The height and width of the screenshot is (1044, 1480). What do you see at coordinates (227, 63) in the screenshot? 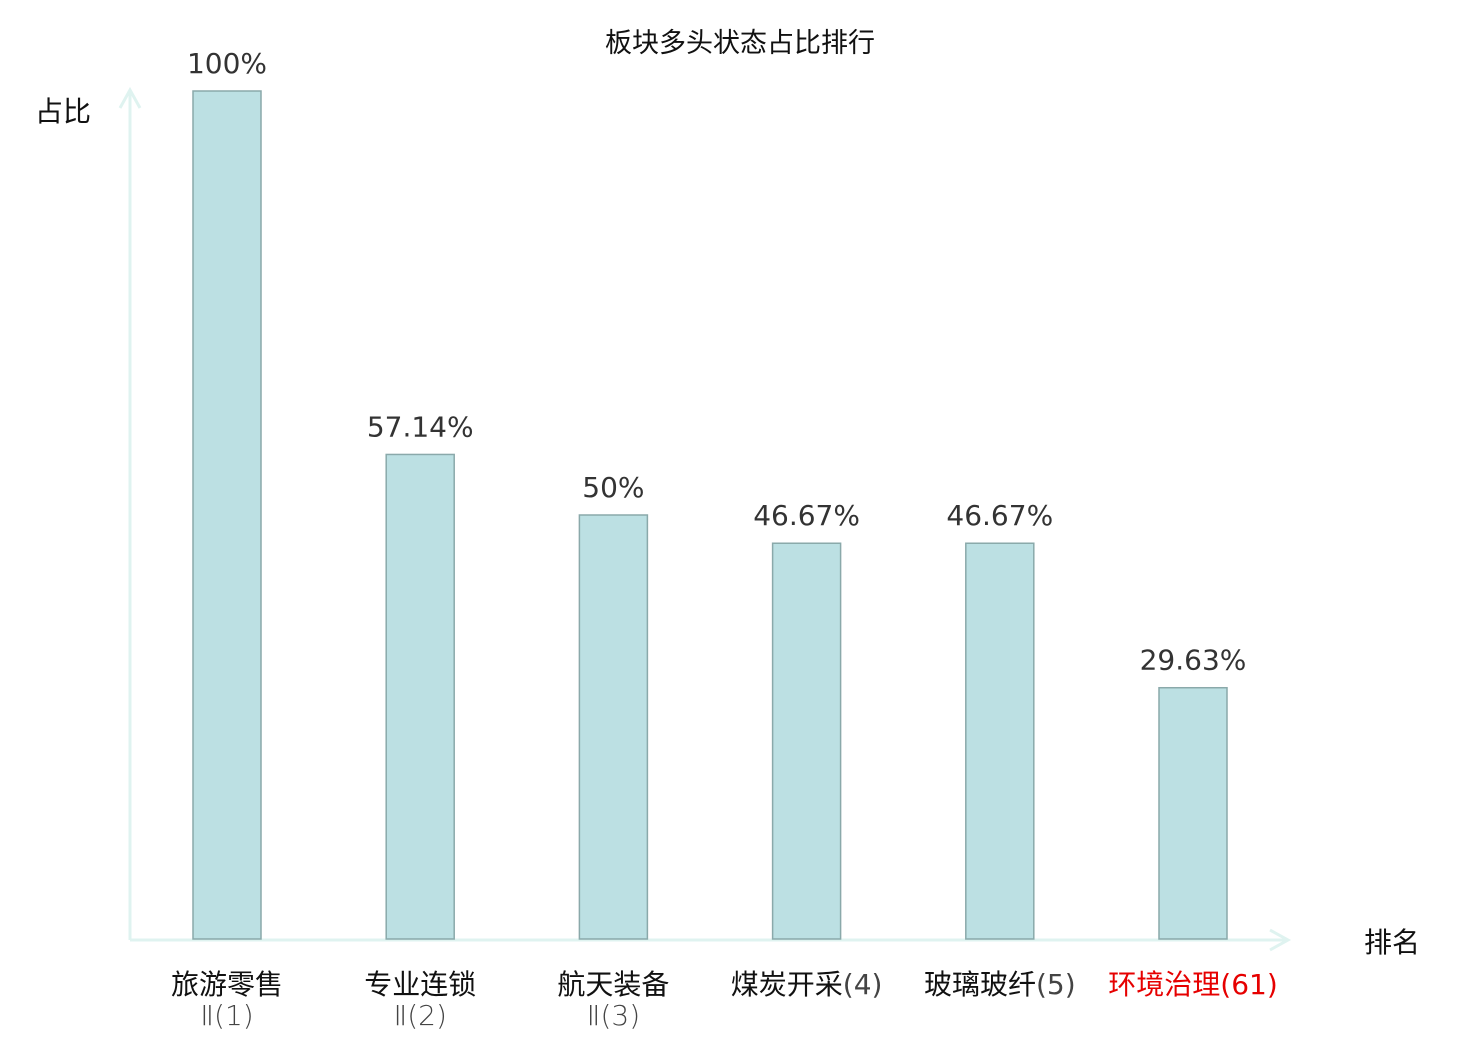
I see `data-label: 100%` at bounding box center [227, 63].